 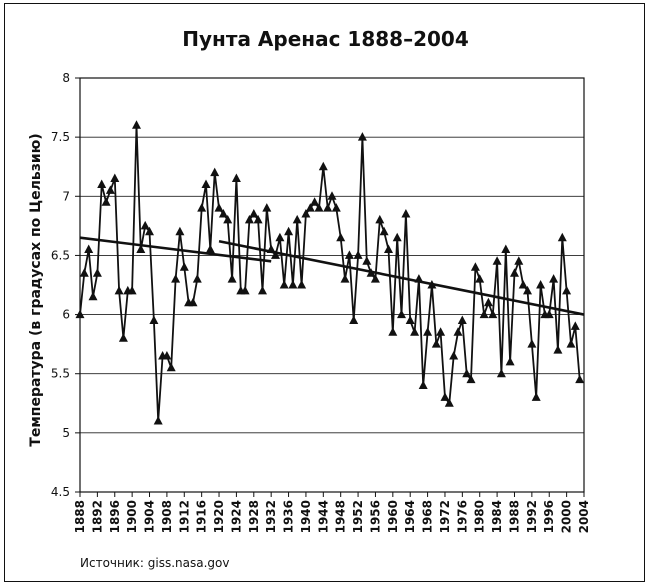 What do you see at coordinates (60, 255) in the screenshot?
I see `y-tick-label: 6.5` at bounding box center [60, 255].